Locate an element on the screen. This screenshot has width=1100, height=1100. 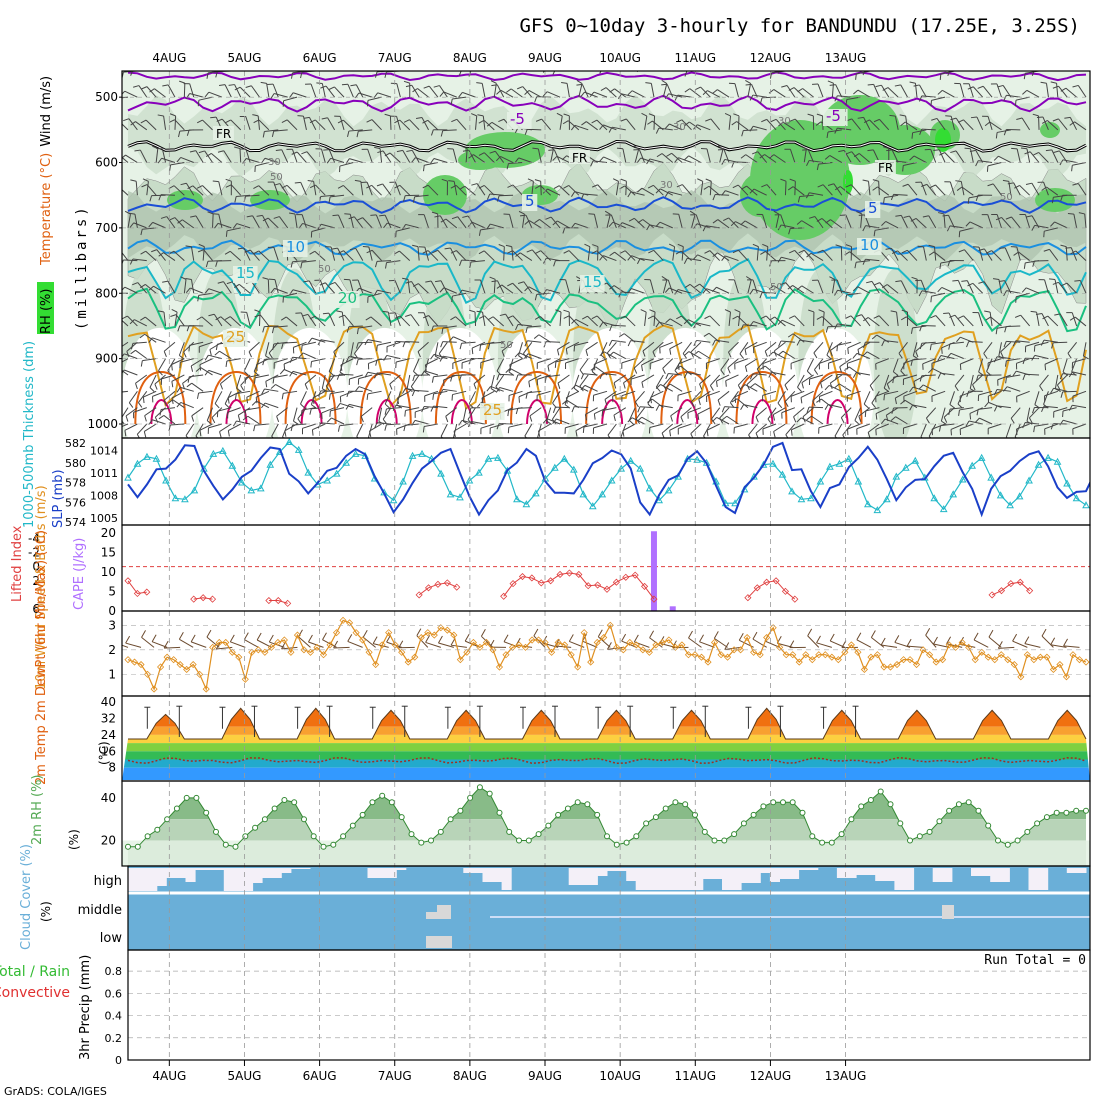
temp-bands is located at coordinates (606, 744).